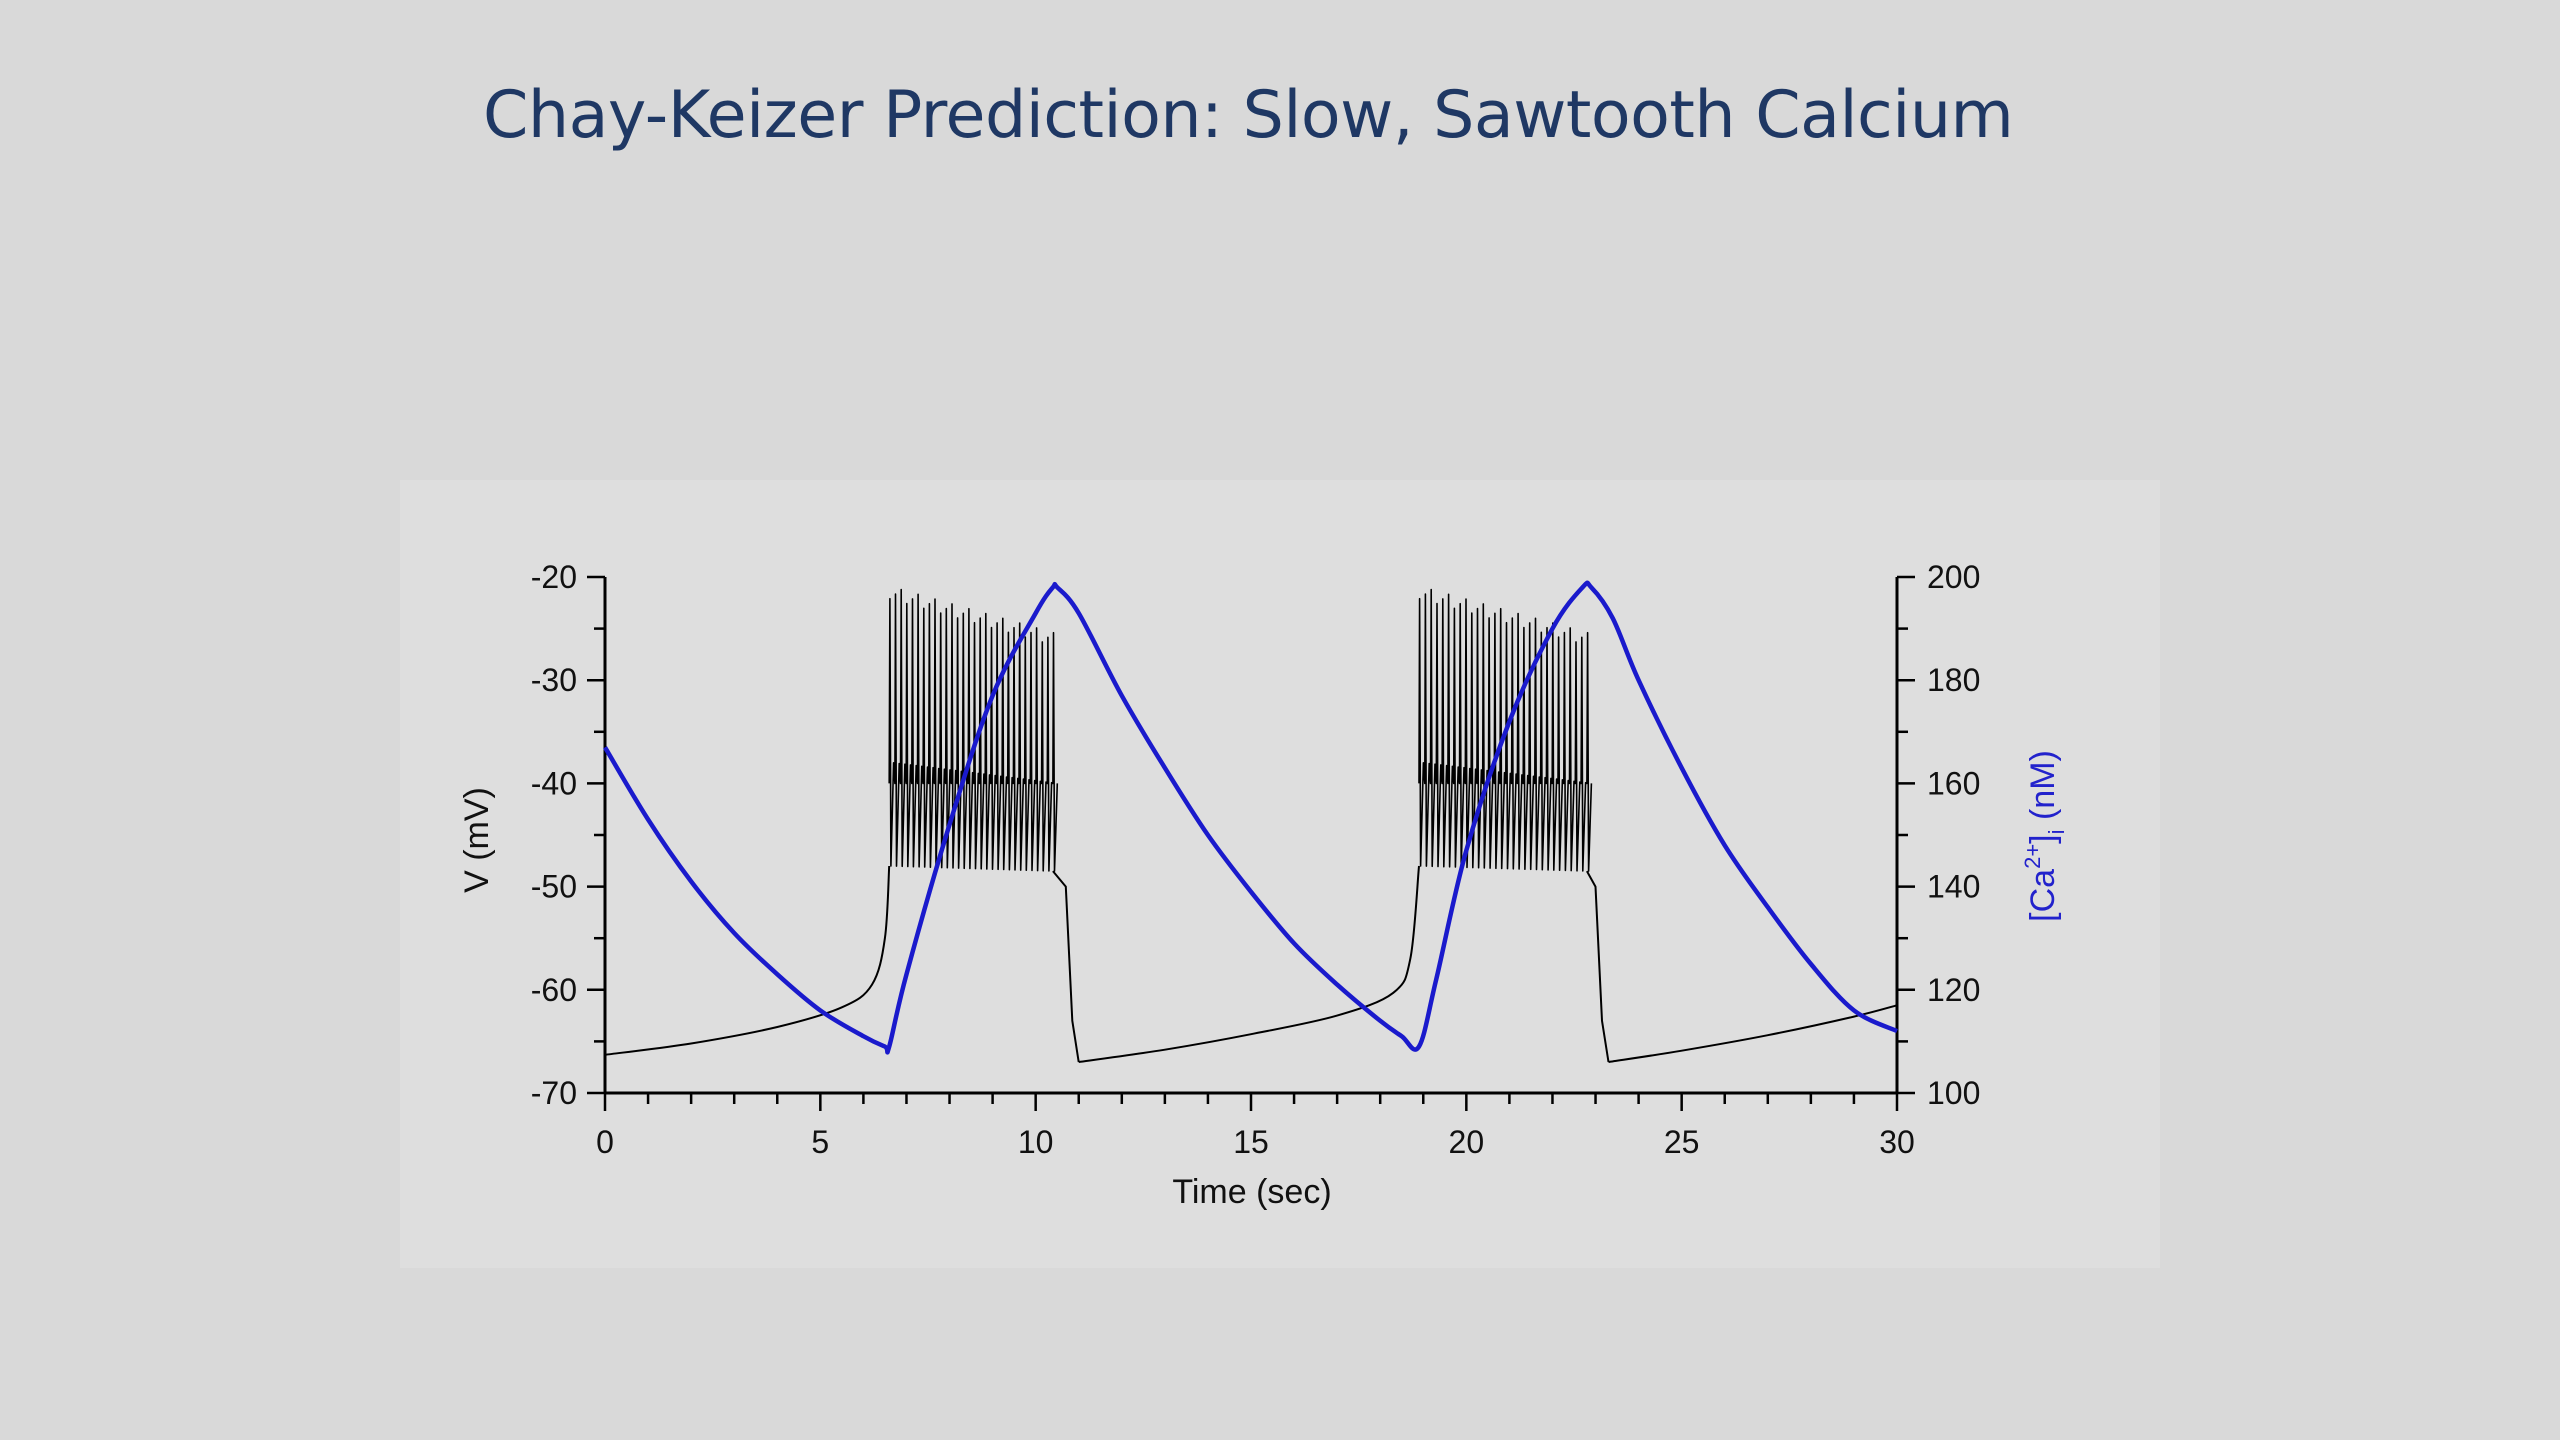 The image size is (2560, 1440). I want to click on y-left-tick-label: -40, so click(554, 783).